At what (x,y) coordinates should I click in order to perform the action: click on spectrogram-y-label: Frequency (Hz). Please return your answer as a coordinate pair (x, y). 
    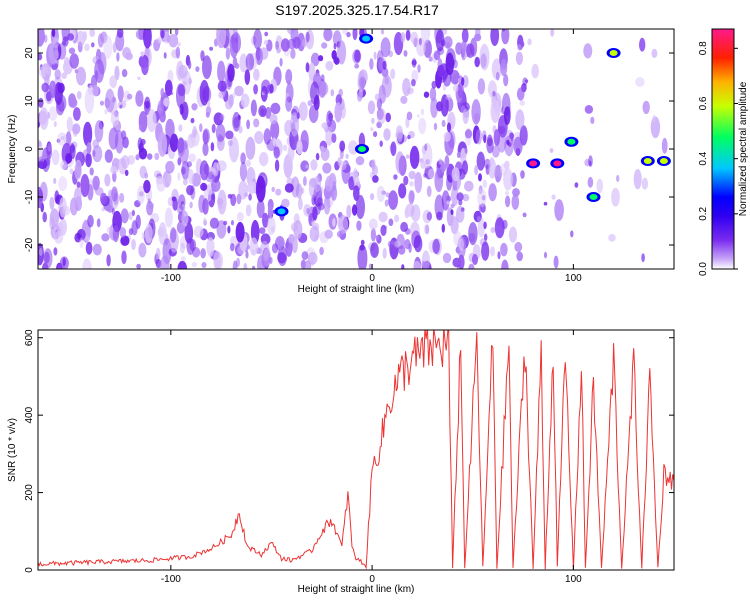
    Looking at the image, I should click on (12, 149).